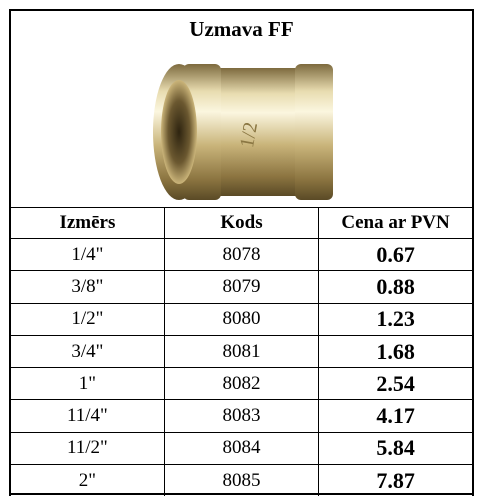 The width and height of the screenshot is (484, 497). I want to click on table-row: 1/2" 8080 1.23, so click(241, 319).